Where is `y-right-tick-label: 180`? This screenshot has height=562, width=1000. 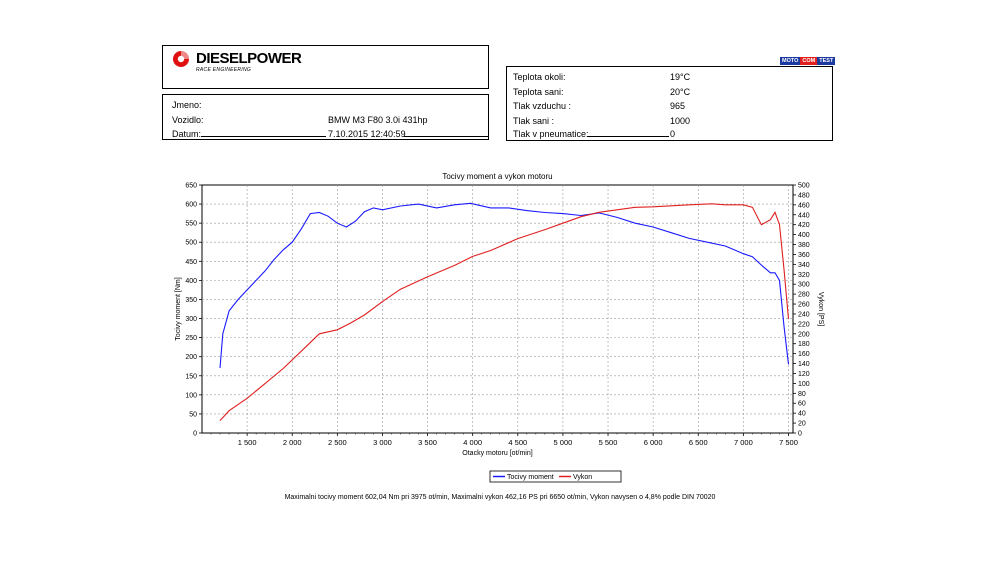
y-right-tick-label: 180 is located at coordinates (804, 344).